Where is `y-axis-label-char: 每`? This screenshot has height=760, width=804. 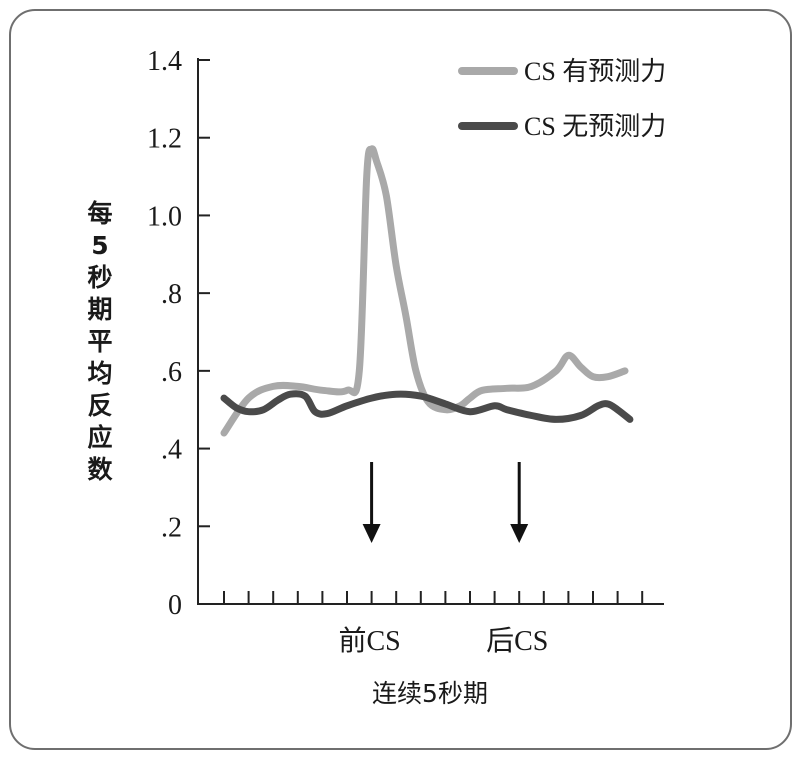 y-axis-label-char: 每 is located at coordinates (99, 213).